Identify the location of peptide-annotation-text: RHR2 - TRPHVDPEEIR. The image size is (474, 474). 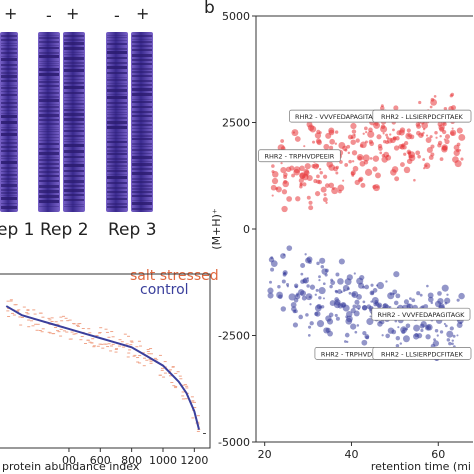
(299, 157).